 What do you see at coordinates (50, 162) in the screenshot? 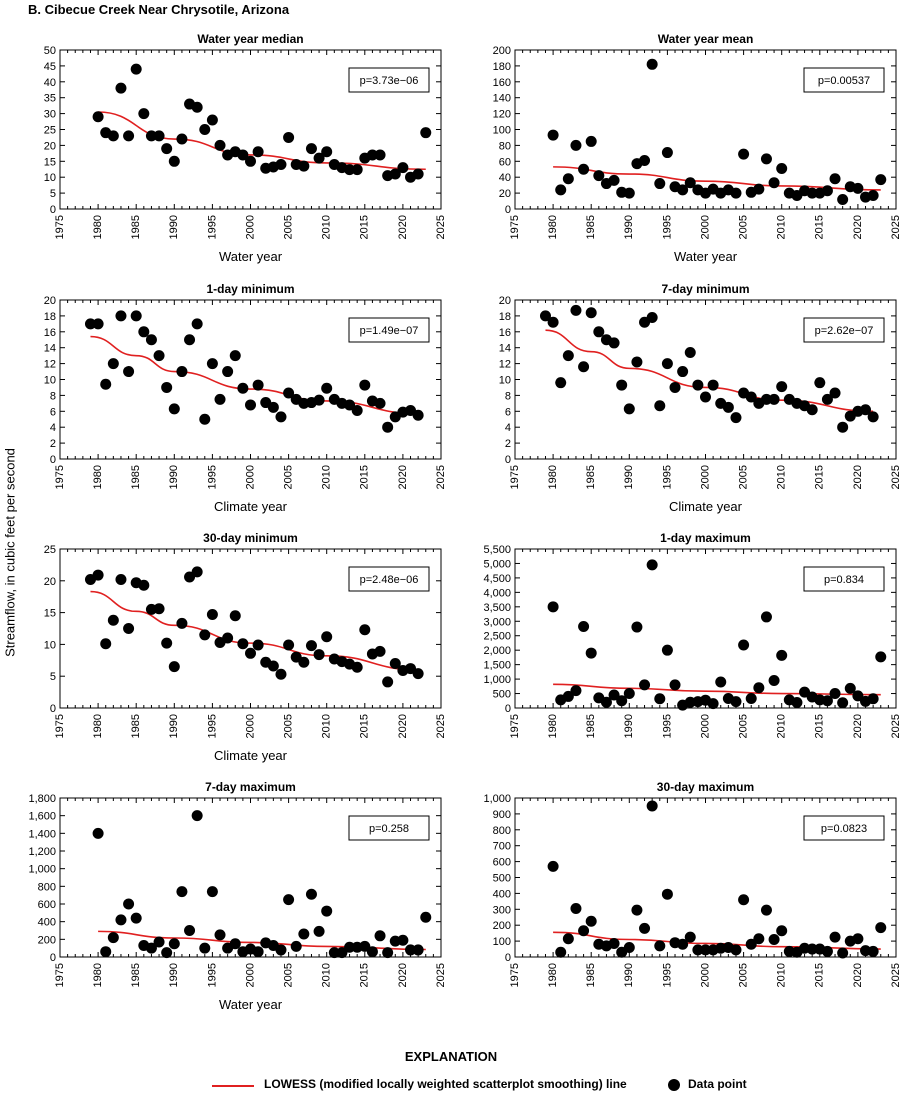
I see `y-tick-label: 15` at bounding box center [50, 162].